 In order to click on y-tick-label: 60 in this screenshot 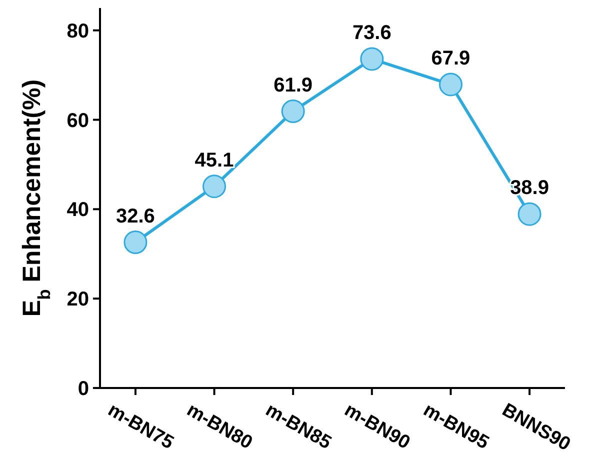, I will do `click(77, 121)`.